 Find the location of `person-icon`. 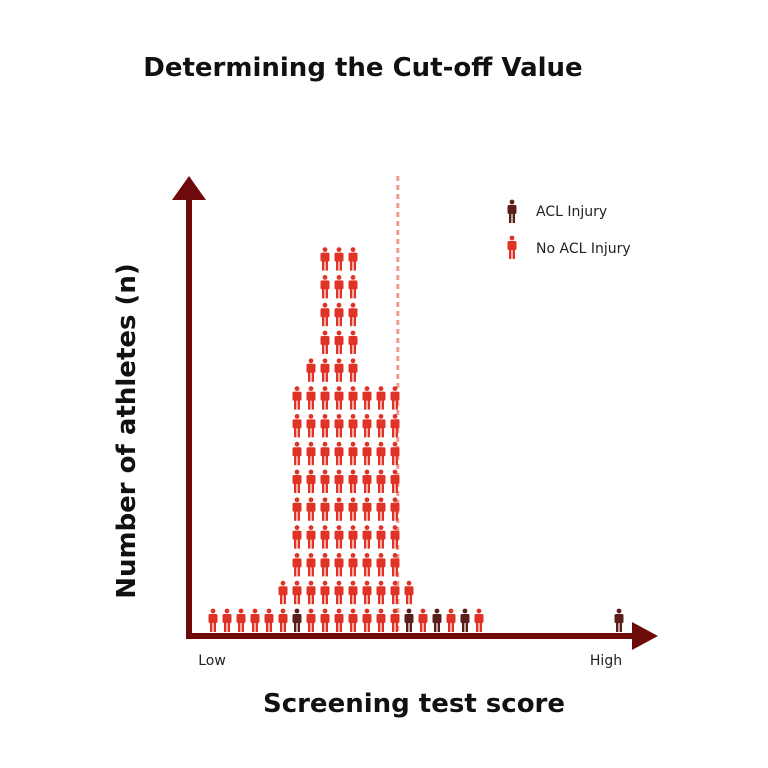

person-icon is located at coordinates (512, 211).